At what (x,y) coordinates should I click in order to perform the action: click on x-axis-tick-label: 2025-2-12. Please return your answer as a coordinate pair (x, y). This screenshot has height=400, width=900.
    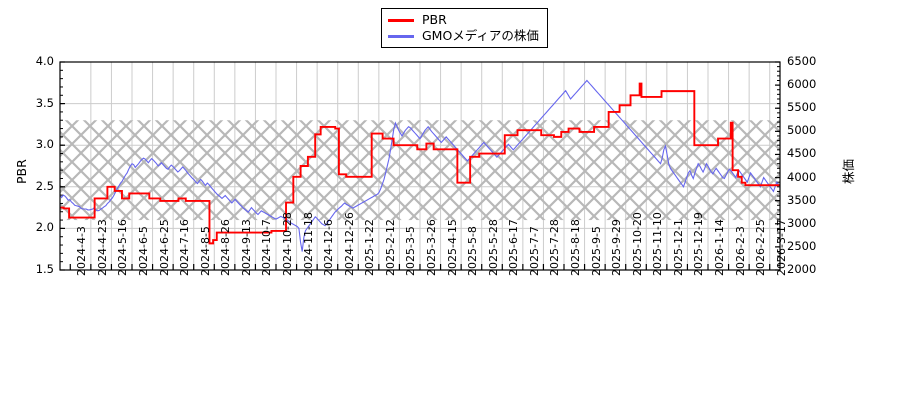
    Looking at the image, I should click on (390, 247).